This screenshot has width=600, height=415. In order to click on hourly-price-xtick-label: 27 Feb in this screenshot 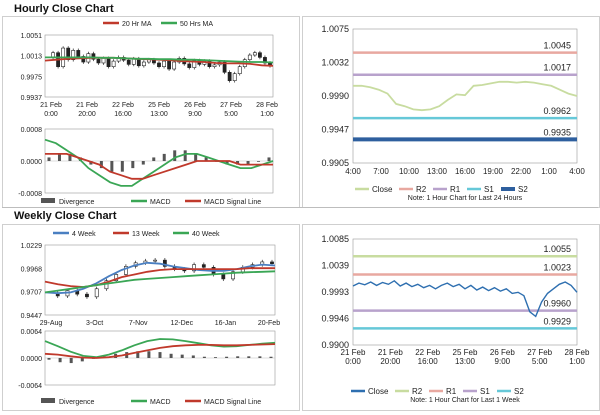, I will do `click(231, 105)`.